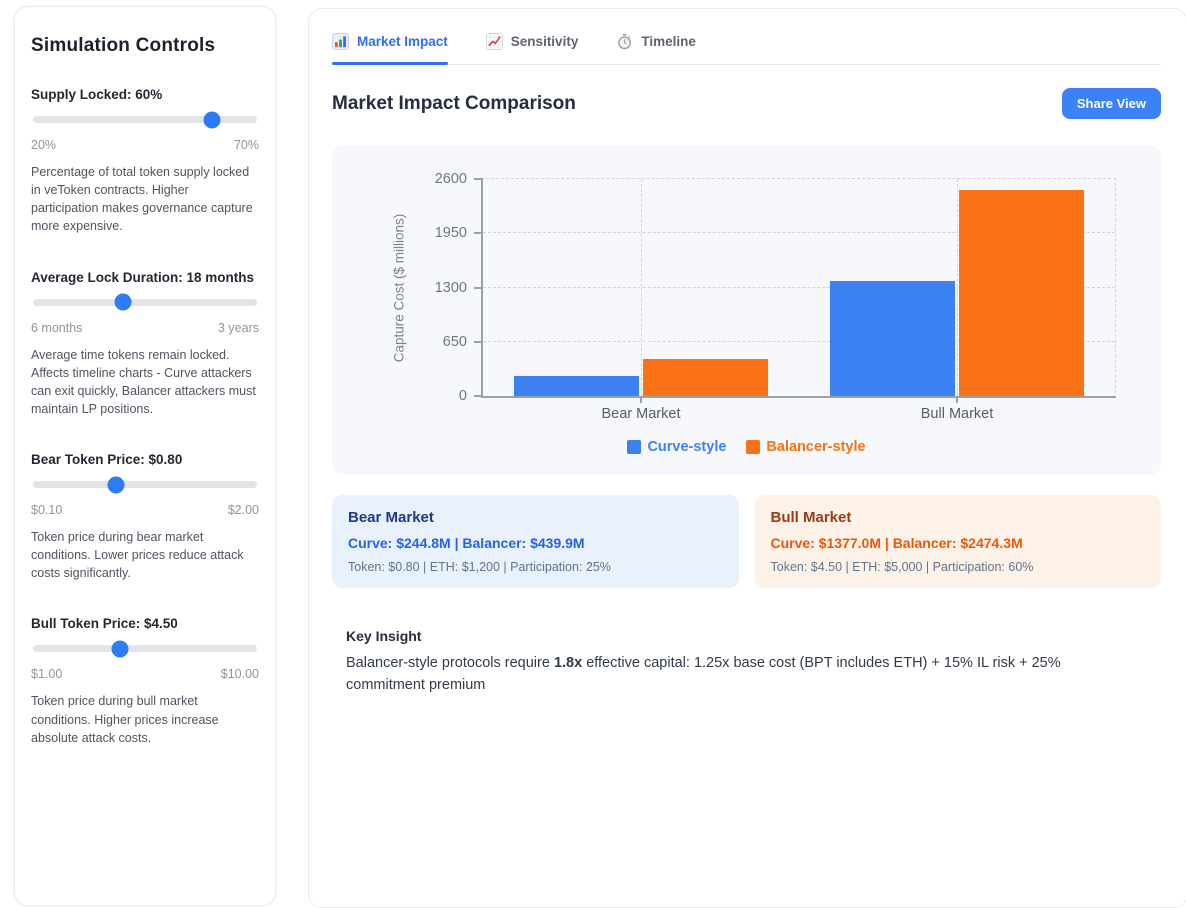 The image size is (1186, 908). I want to click on legend-label: Balancer-style, so click(816, 447).